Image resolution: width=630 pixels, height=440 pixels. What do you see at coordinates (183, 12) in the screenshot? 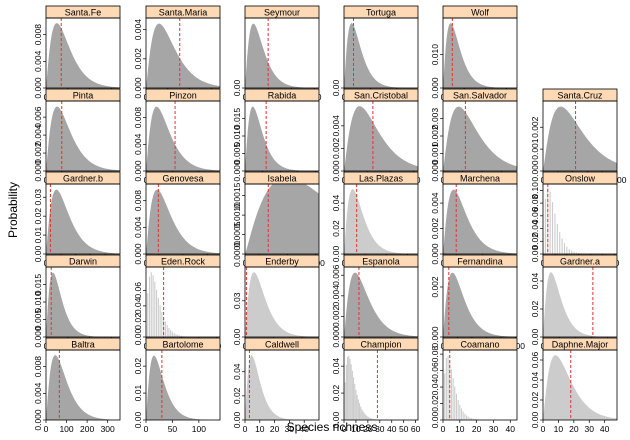
I see `panel-title: Santa.Maria` at bounding box center [183, 12].